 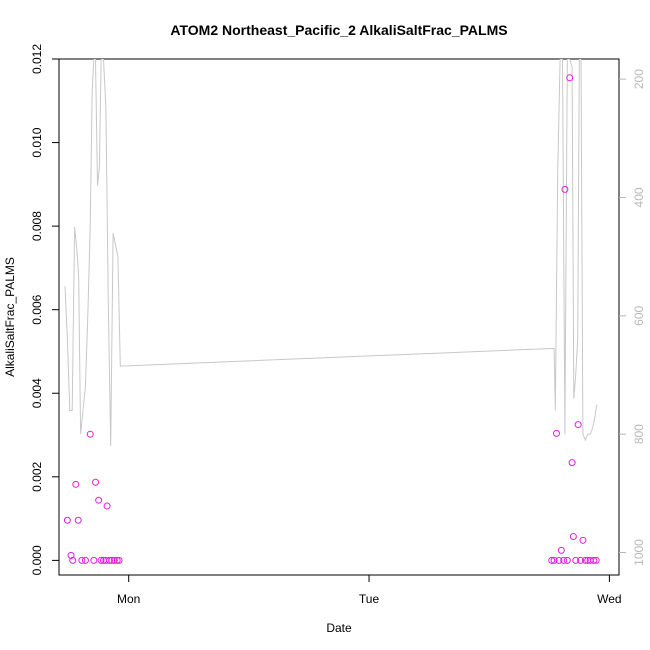 I want to click on right-tick-label: 400, so click(x=639, y=197).